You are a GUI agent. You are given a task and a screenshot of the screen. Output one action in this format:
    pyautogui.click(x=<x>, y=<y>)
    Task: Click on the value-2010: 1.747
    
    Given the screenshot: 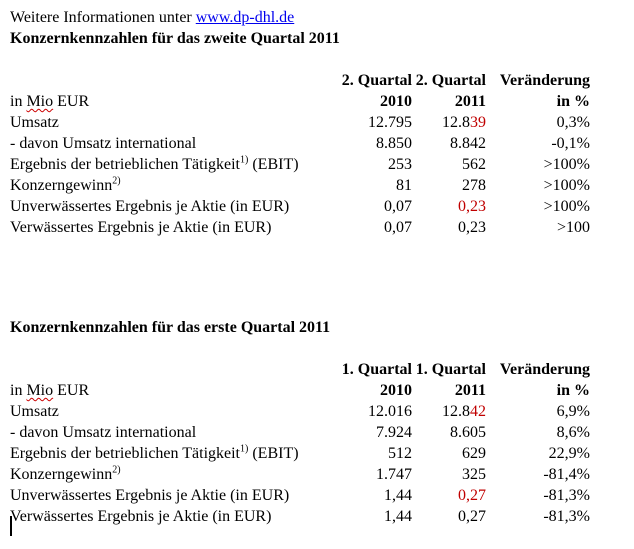 What is the action you would take?
    pyautogui.click(x=394, y=474)
    